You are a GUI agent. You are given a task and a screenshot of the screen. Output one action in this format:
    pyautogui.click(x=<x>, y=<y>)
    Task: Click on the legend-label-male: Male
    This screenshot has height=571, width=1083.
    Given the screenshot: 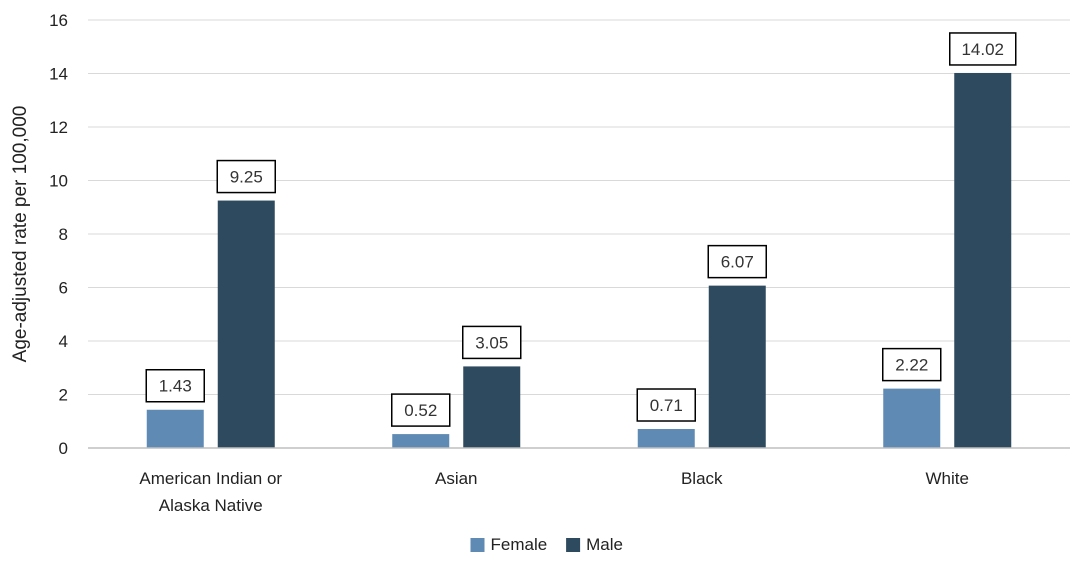 What is the action you would take?
    pyautogui.click(x=604, y=544)
    